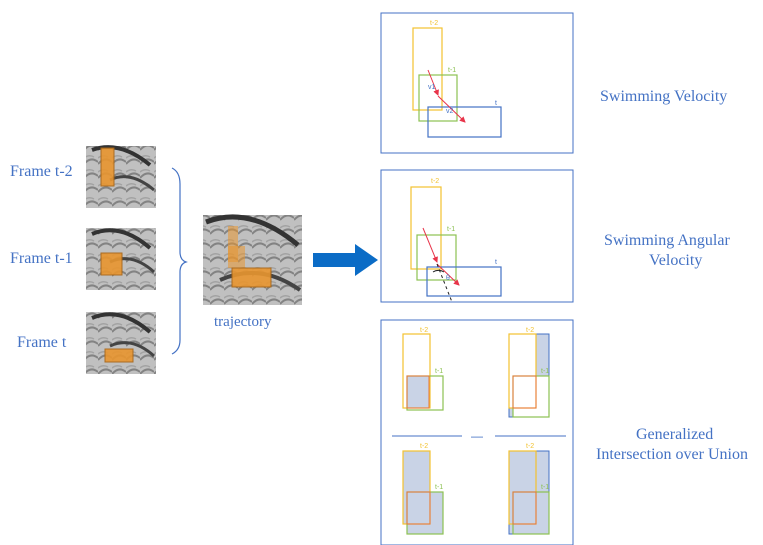 The image size is (763, 545). What do you see at coordinates (423, 489) in the screenshot?
I see `giou-union-example: t-2 t-1` at bounding box center [423, 489].